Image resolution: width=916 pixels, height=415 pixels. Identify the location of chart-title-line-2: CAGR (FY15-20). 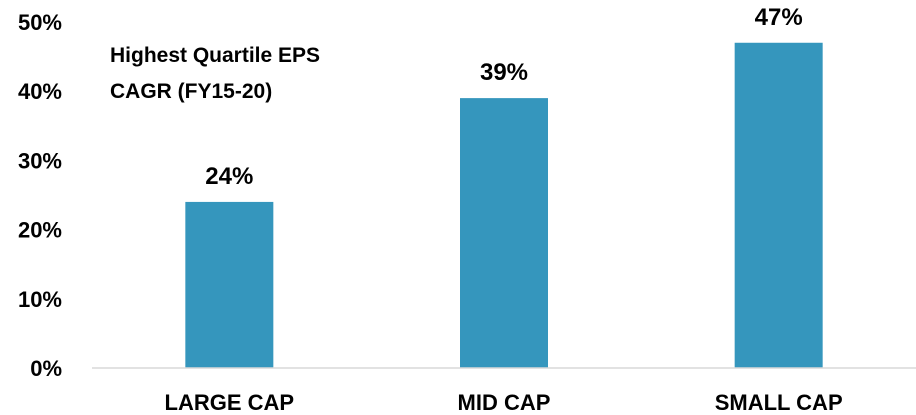
(191, 91).